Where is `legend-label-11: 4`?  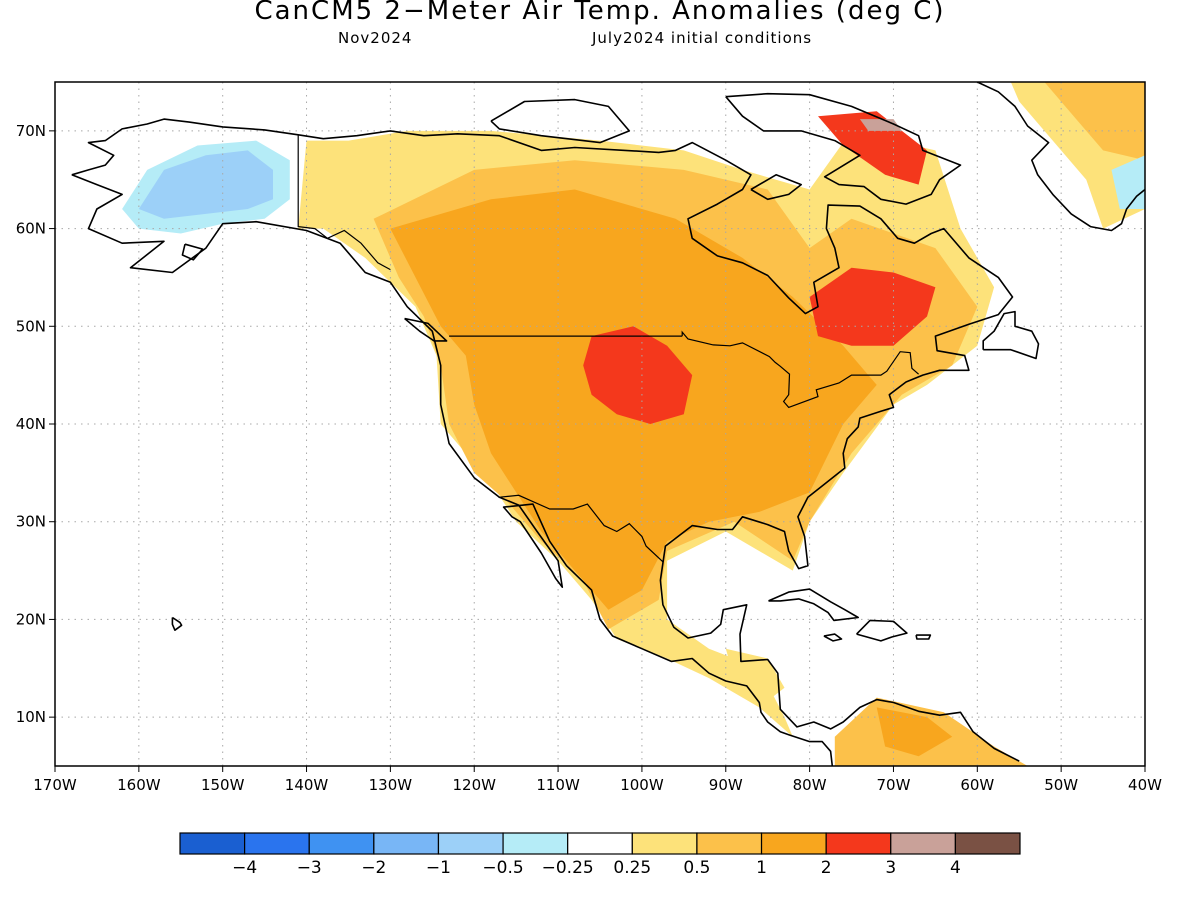
legend-label-11: 4 is located at coordinates (955, 868).